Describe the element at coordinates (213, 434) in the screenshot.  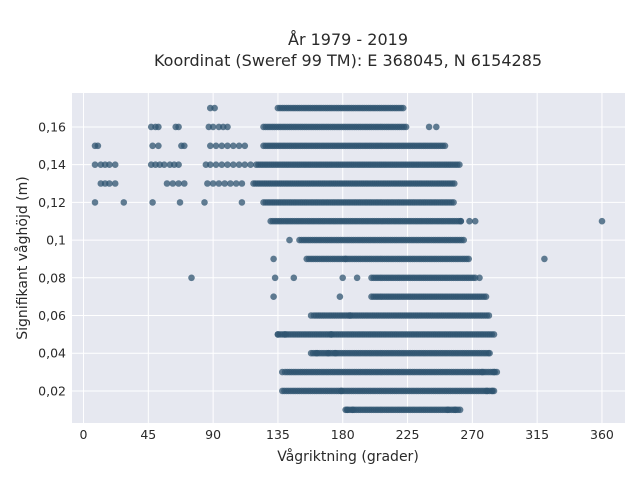
I see `x-tick-label: 90` at that location.